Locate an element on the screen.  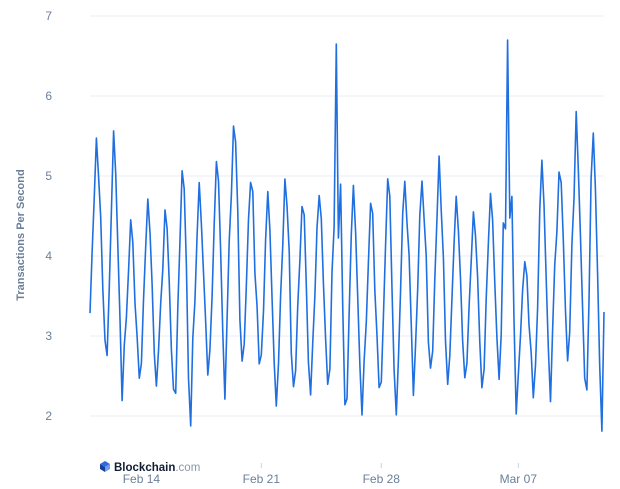
y-tick-label: 5 is located at coordinates (48, 176).